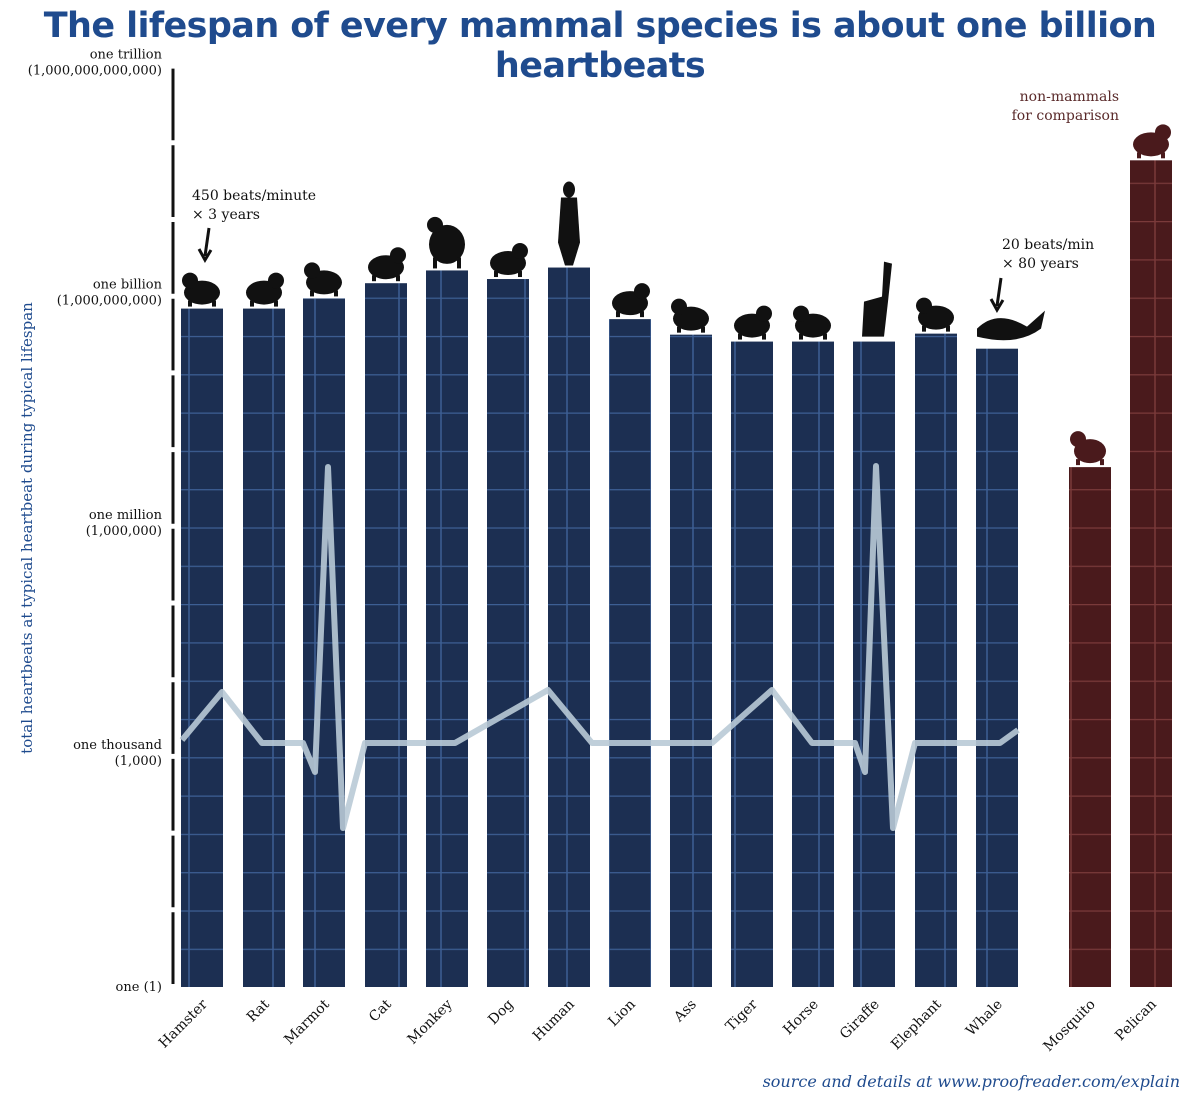 This screenshot has width=1200, height=1106. What do you see at coordinates (1070, 1026) in the screenshot?
I see `x-tick-label: Mosquito` at bounding box center [1070, 1026].